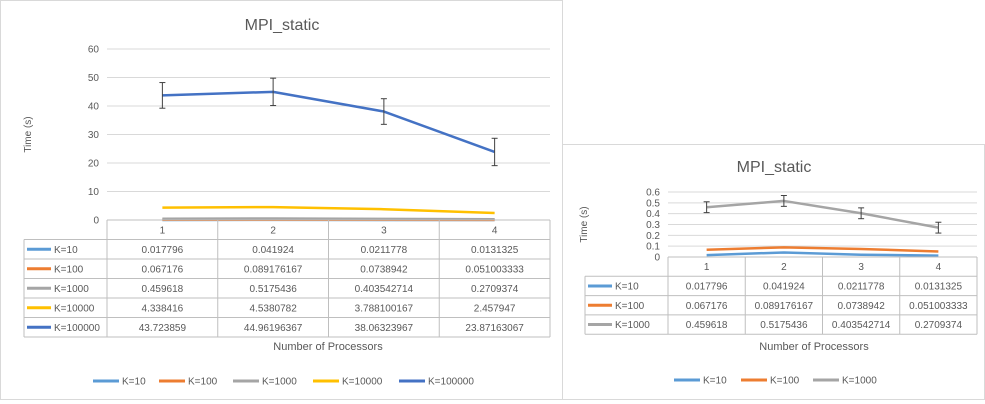  I want to click on y-tick-label: 10, so click(94, 192).